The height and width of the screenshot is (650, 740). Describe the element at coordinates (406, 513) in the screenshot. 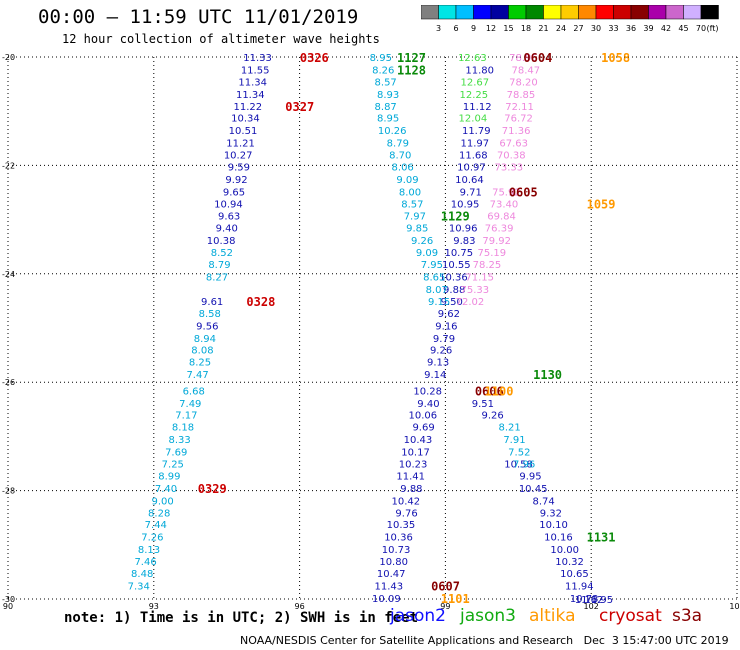

I see `wave-height-value: 9.76` at that location.